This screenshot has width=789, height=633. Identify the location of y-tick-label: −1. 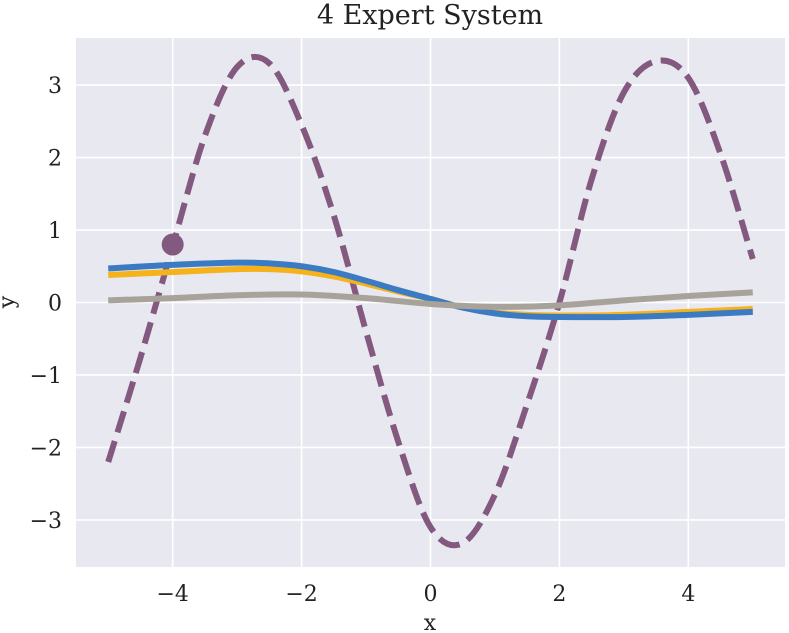
(46, 376).